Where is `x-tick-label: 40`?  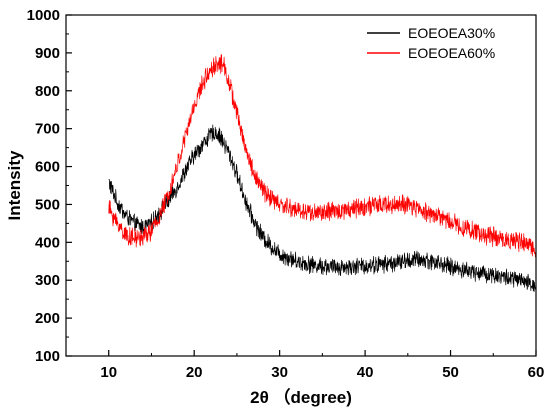 x-tick-label: 40 is located at coordinates (365, 372).